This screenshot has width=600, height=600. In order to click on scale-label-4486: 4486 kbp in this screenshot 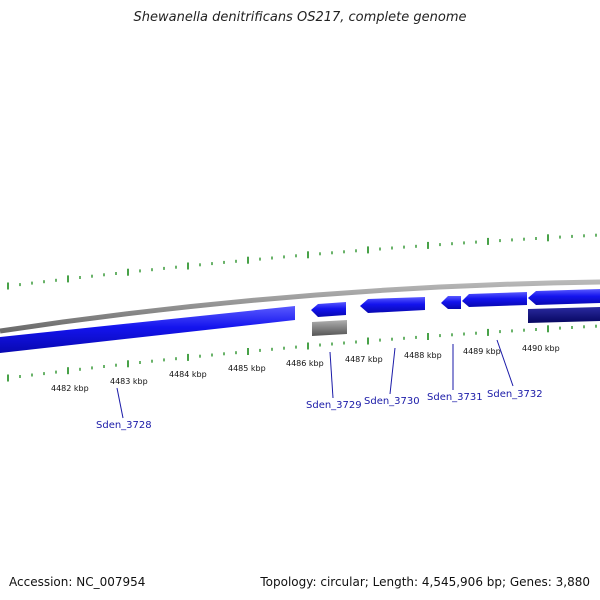, I will do `click(305, 363)`.